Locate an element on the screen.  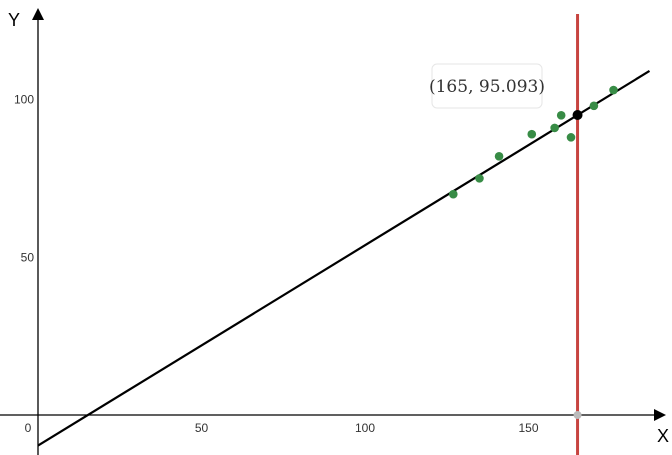
y-axis-label: Y is located at coordinates (14, 20).